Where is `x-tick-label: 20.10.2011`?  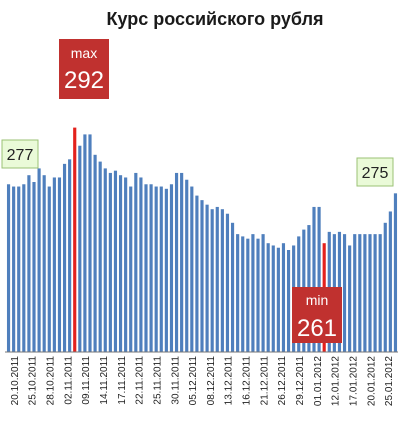 x-tick-label: 20.10.2011 is located at coordinates (15, 381).